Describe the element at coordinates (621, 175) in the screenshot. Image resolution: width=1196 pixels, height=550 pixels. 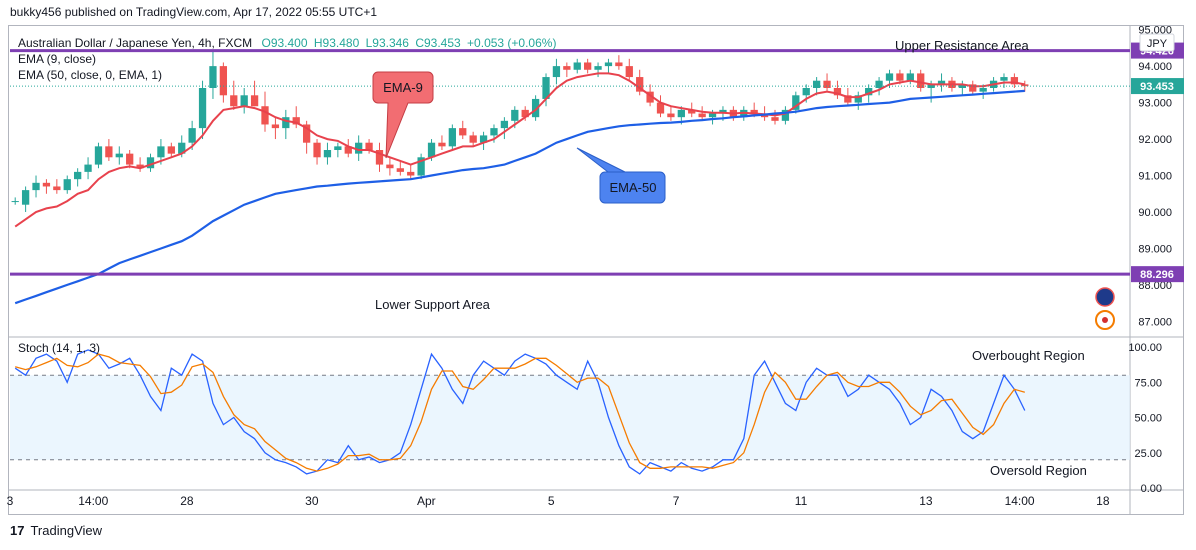
I see `ema50-callout-bubble` at that location.